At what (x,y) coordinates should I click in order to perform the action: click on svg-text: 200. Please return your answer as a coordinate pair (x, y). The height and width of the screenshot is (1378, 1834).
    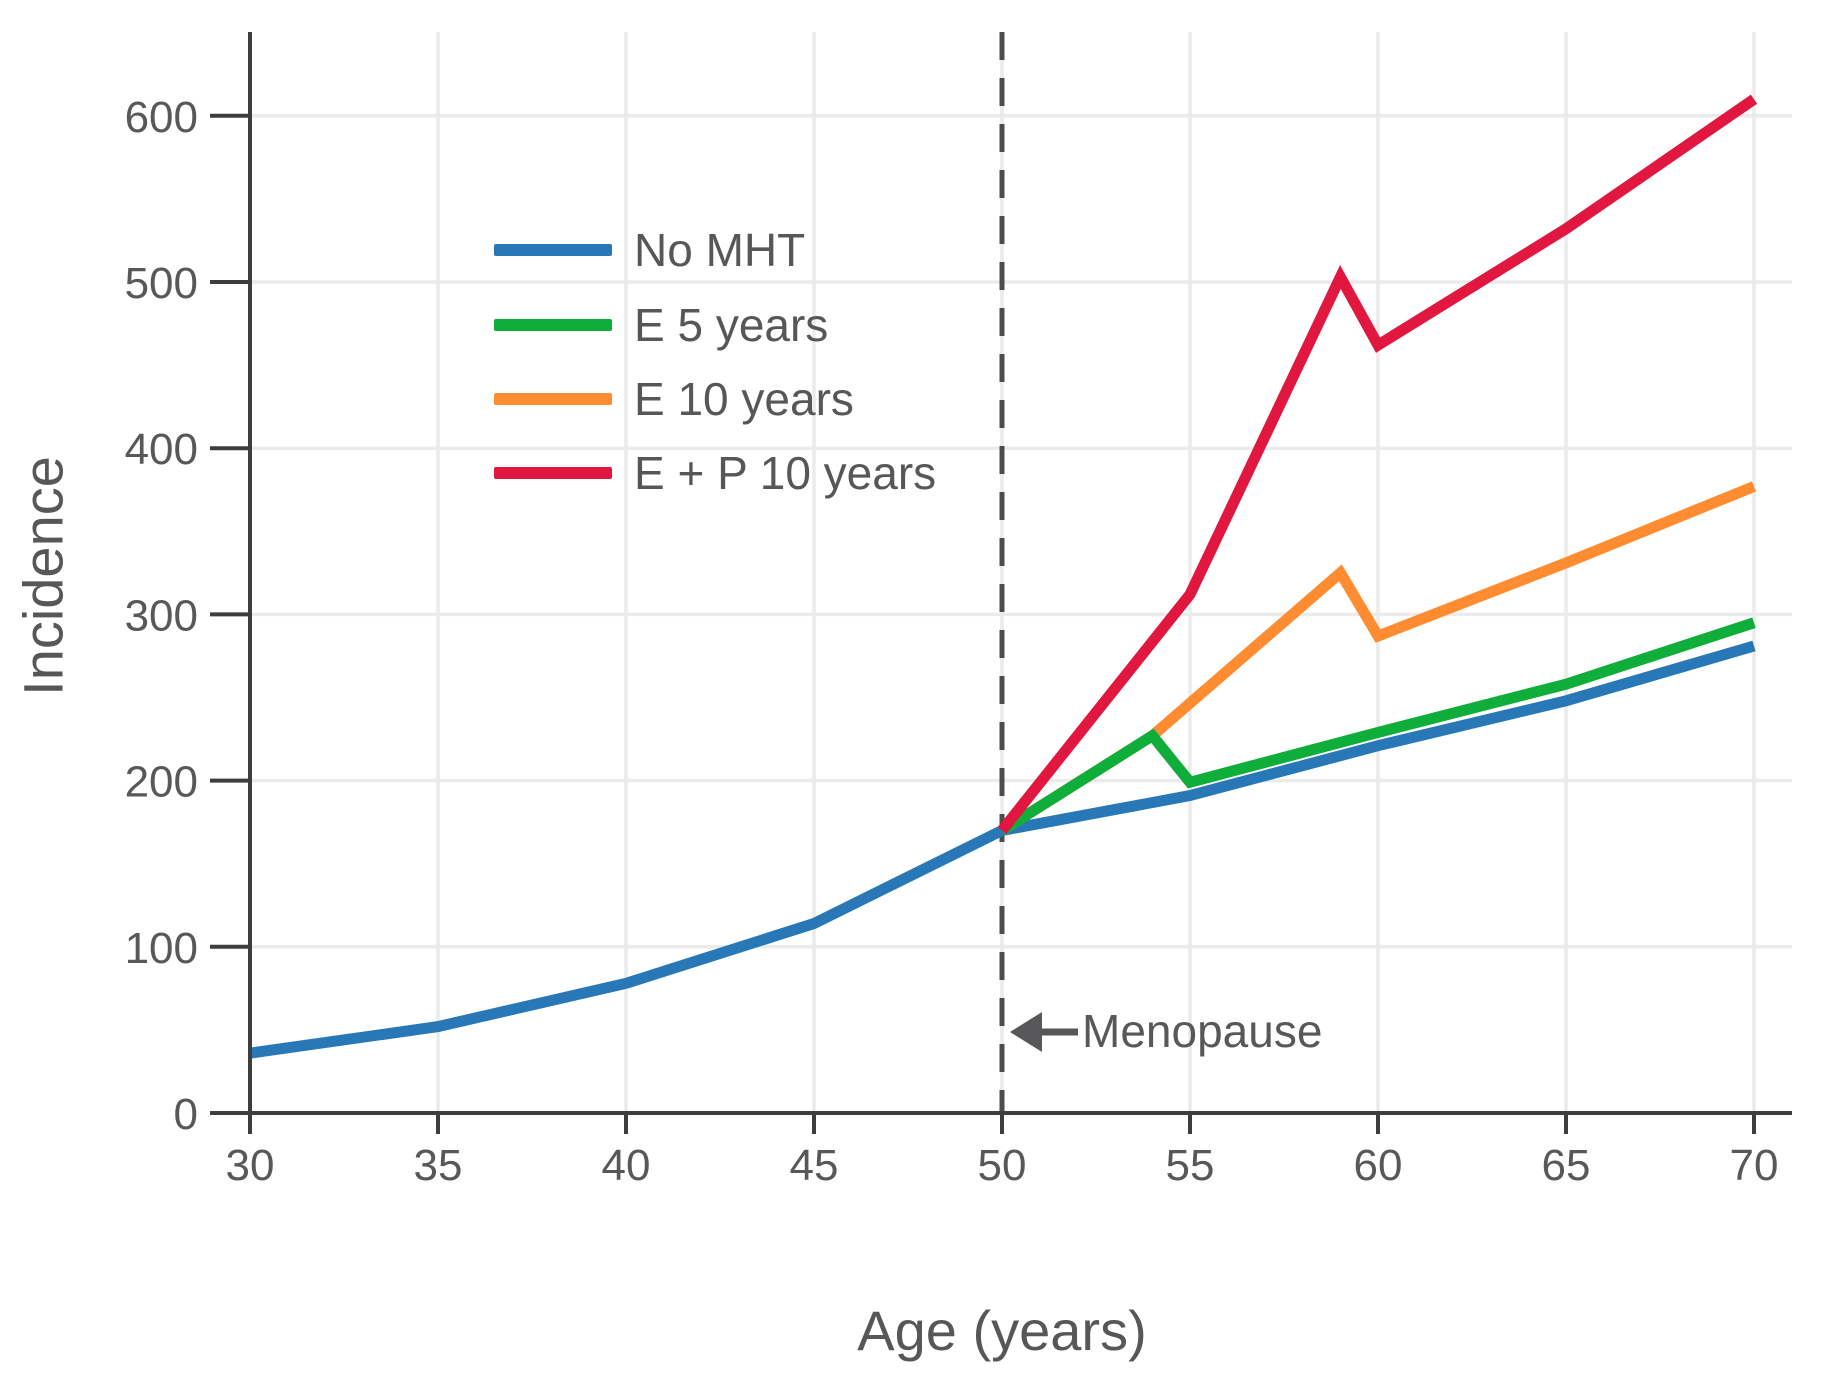
    Looking at the image, I should click on (161, 782).